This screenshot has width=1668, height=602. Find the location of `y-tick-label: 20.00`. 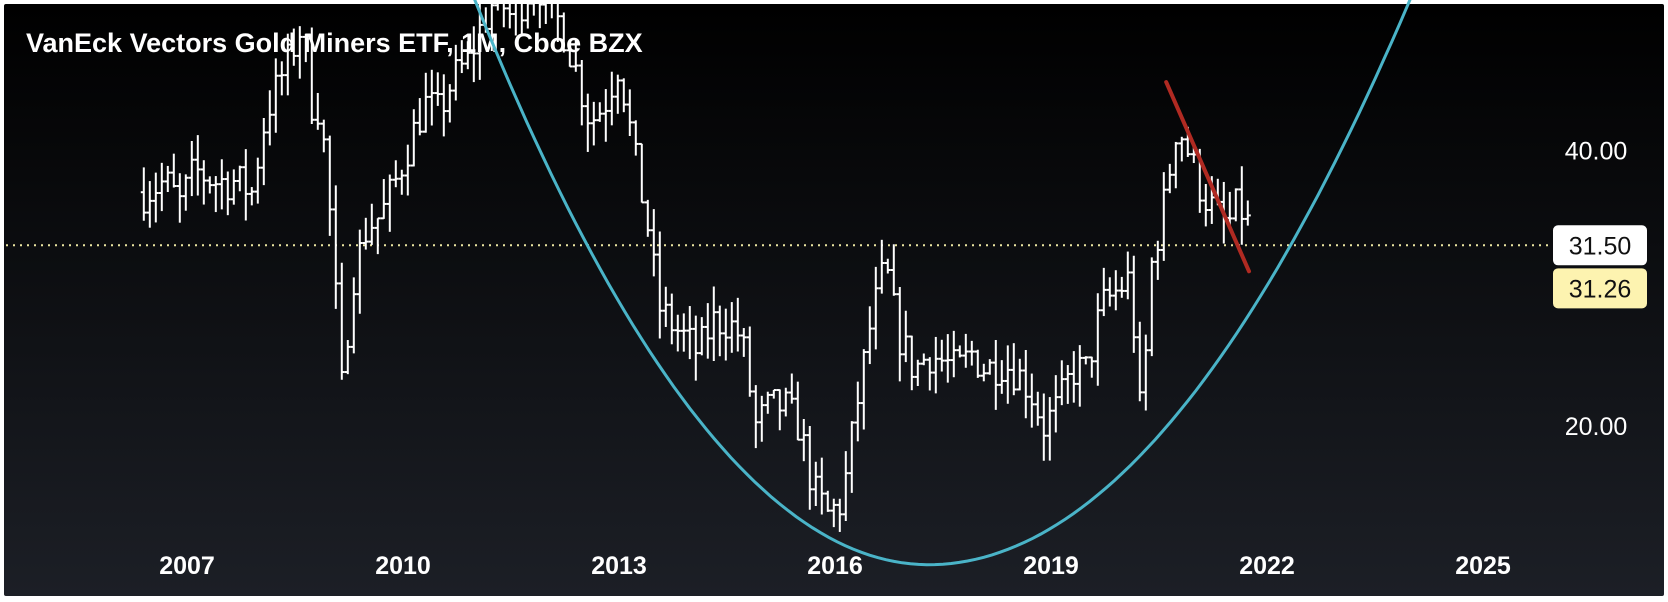

y-tick-label: 20.00 is located at coordinates (1596, 427).